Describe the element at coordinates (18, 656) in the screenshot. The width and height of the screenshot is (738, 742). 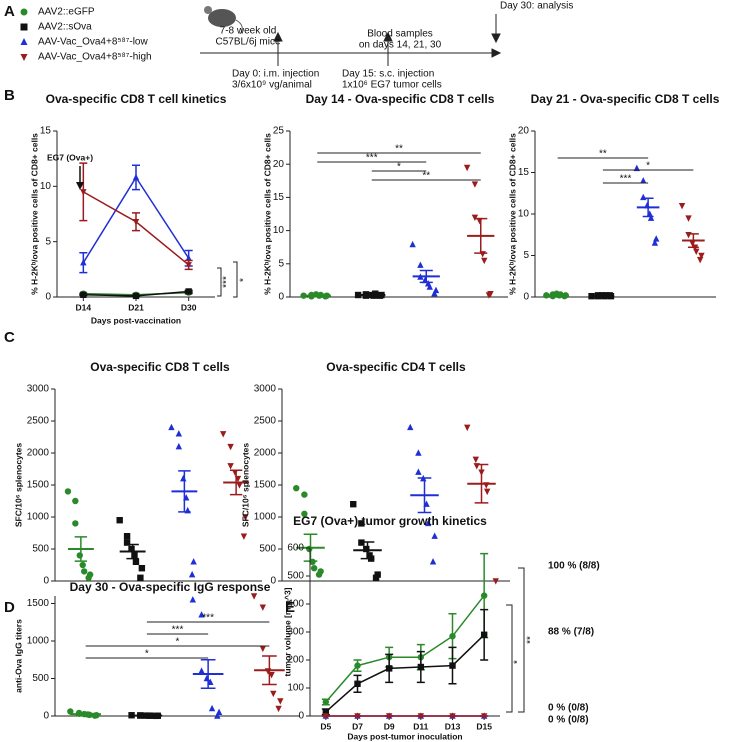
I see `y-axis-label: anti-Ova IgG titers` at that location.